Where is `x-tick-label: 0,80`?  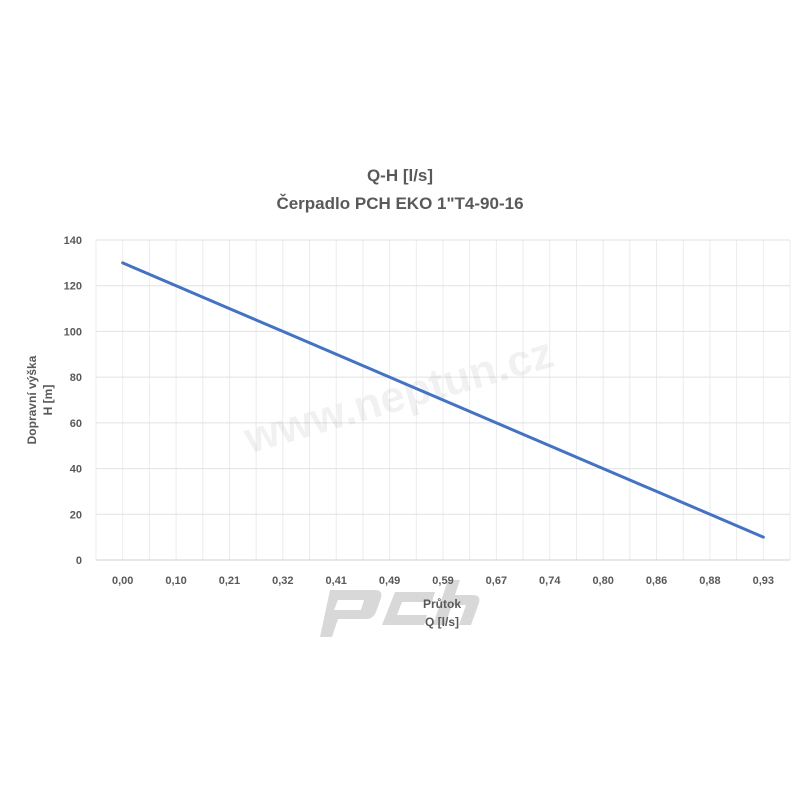
x-tick-label: 0,80 is located at coordinates (602, 581).